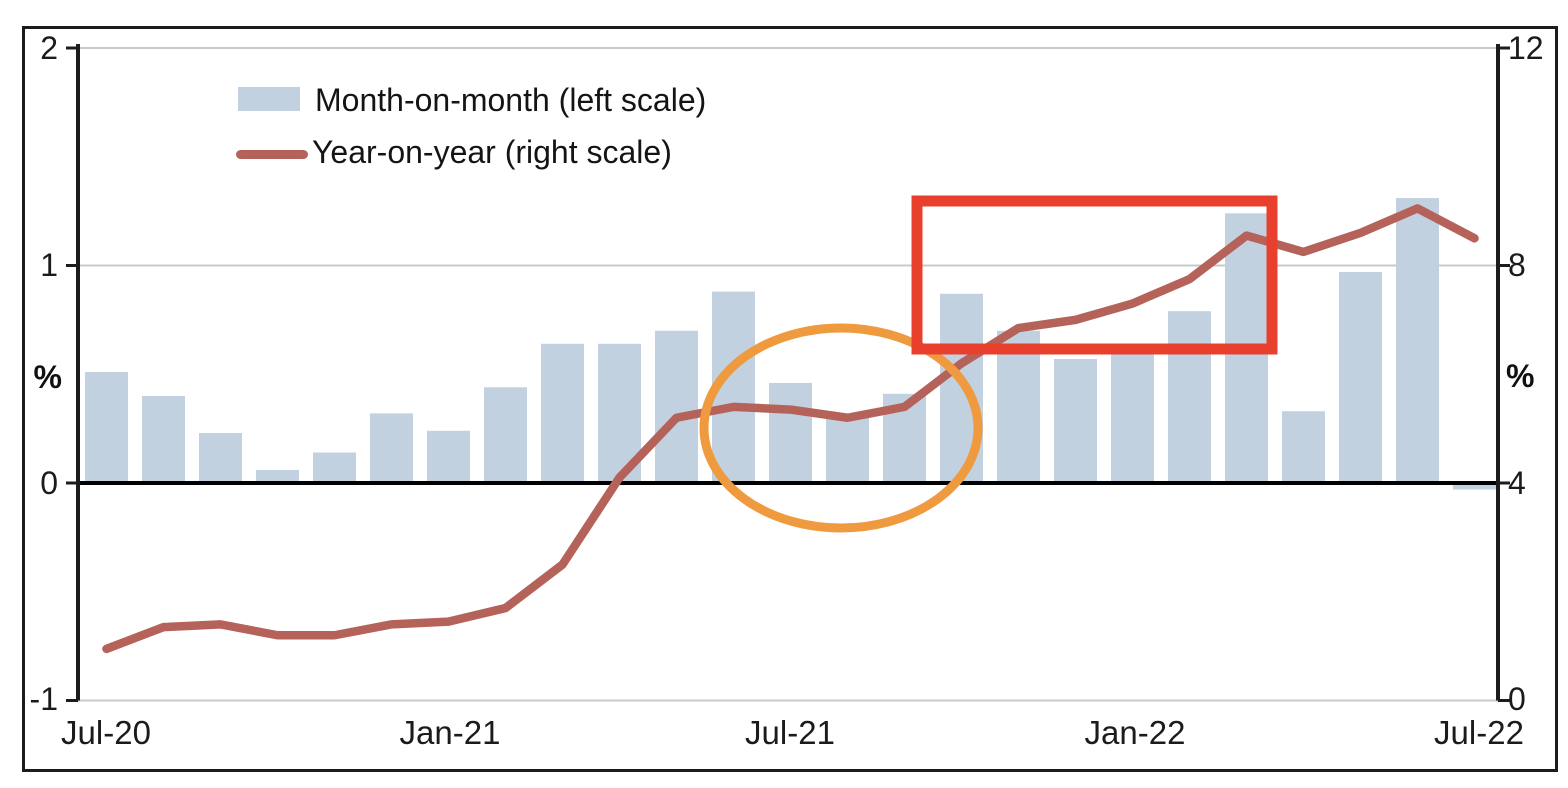 This screenshot has width=1568, height=788. I want to click on right-axis-unit-label: %, so click(1520, 376).